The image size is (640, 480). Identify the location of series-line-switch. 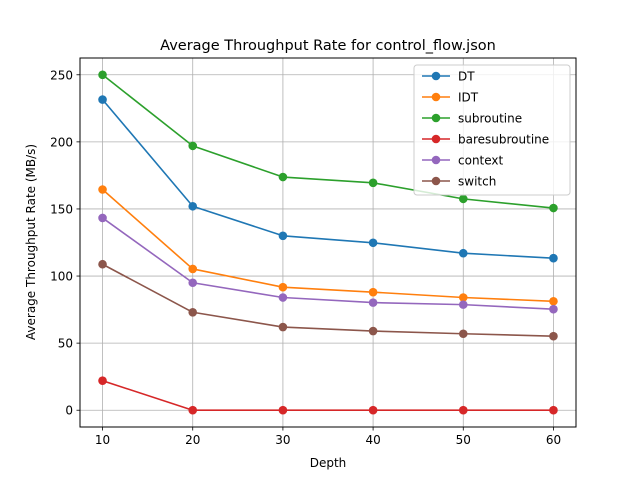
(328, 300).